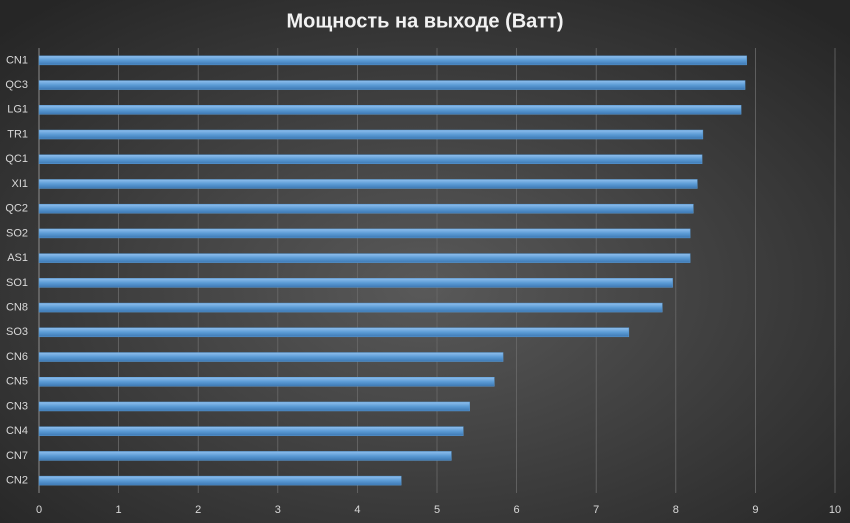  Describe the element at coordinates (17, 456) in the screenshot. I see `y-tick-label: CN7` at that location.